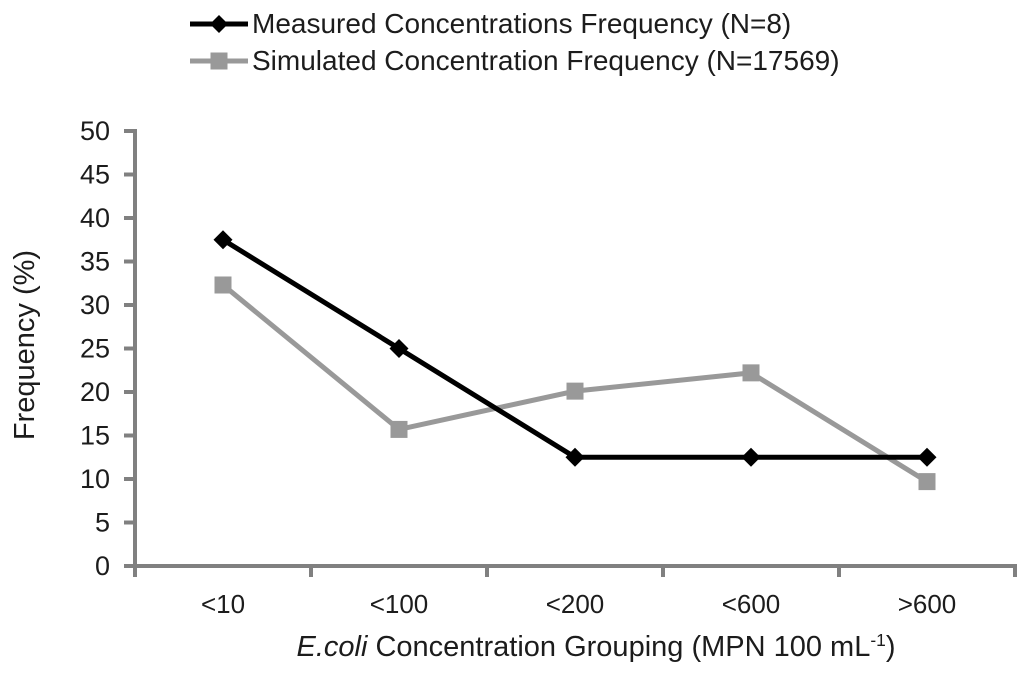 The image size is (1024, 676). I want to click on x-category-label: <600, so click(751, 604).